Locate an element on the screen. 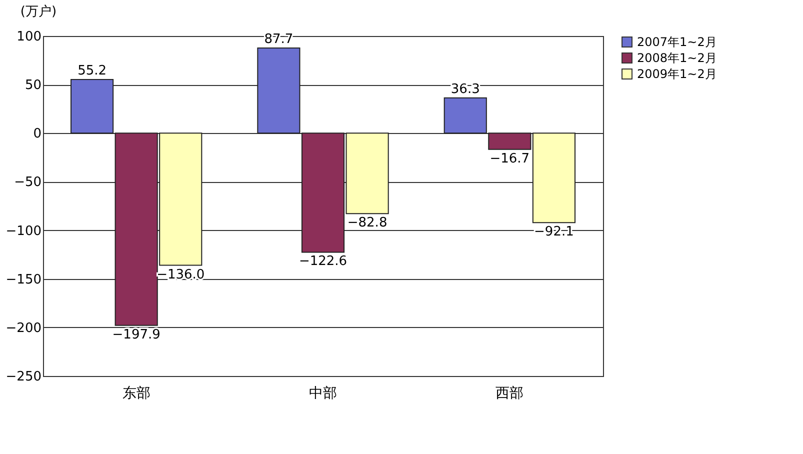  y-axis-title: (万户) is located at coordinates (38, 12).